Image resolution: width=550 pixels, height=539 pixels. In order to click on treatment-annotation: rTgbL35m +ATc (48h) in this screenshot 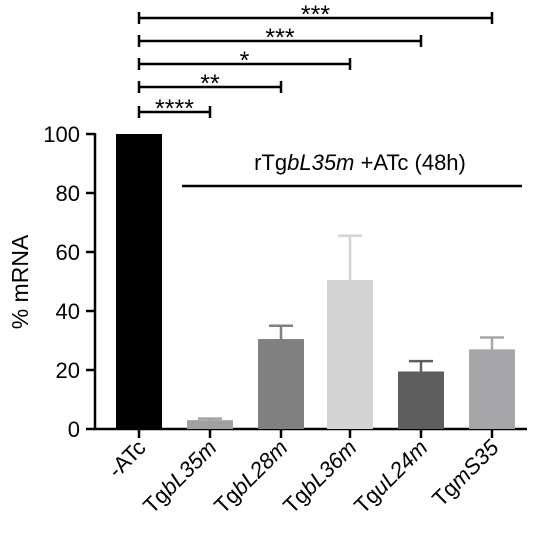, I will do `click(352, 169)`.